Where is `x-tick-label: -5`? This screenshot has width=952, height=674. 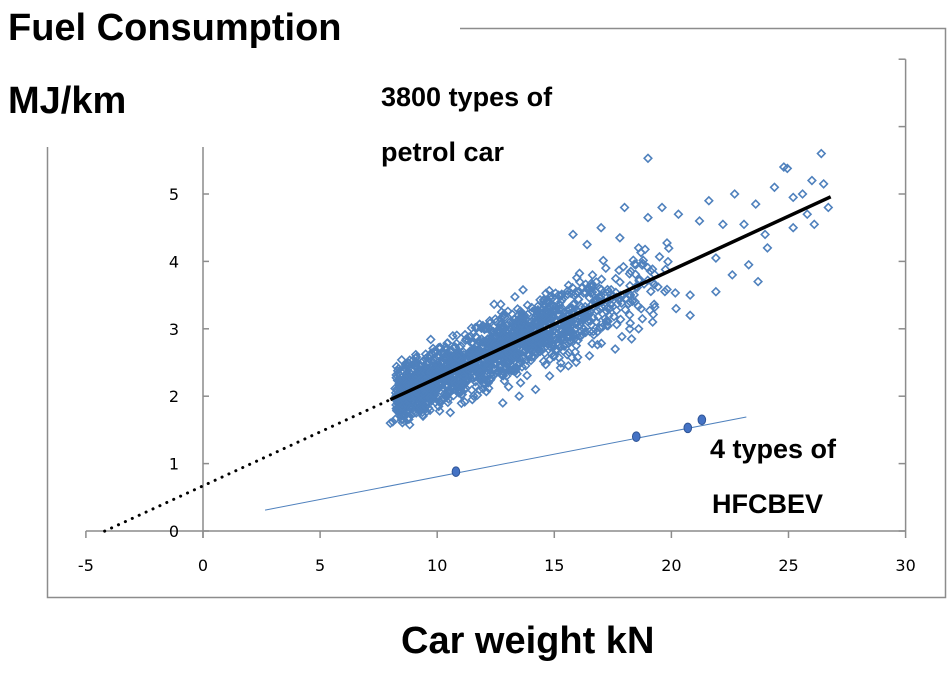
x-tick-label: -5 is located at coordinates (86, 565).